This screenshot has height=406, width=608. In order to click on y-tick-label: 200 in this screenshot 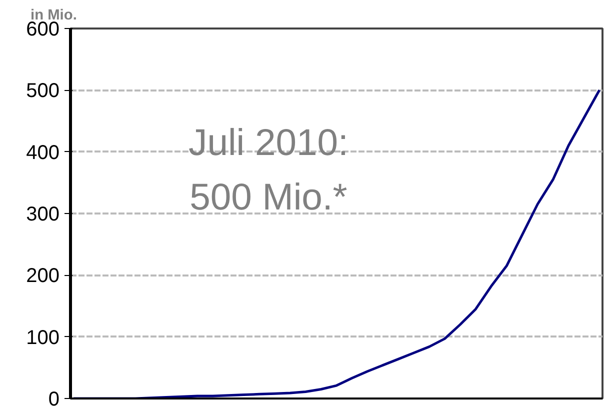, I will do `click(43, 276)`.